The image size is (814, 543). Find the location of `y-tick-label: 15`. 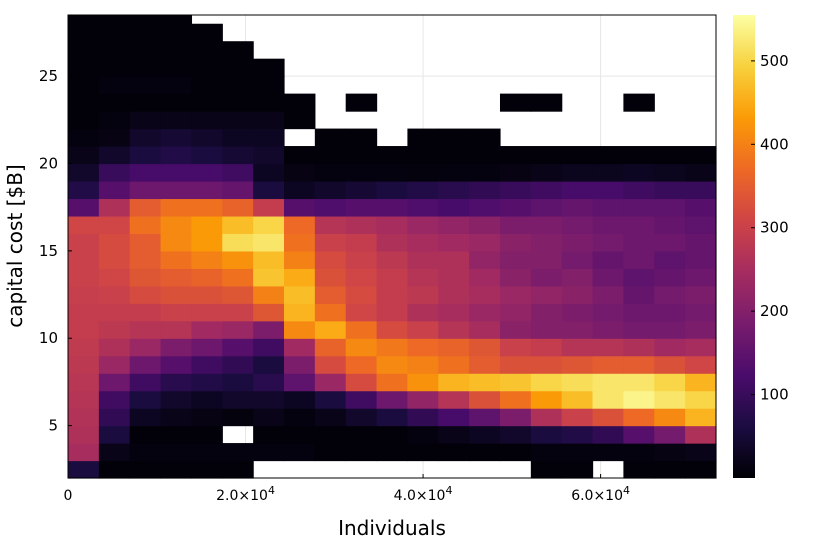

y-tick-label: 15 is located at coordinates (48, 251).